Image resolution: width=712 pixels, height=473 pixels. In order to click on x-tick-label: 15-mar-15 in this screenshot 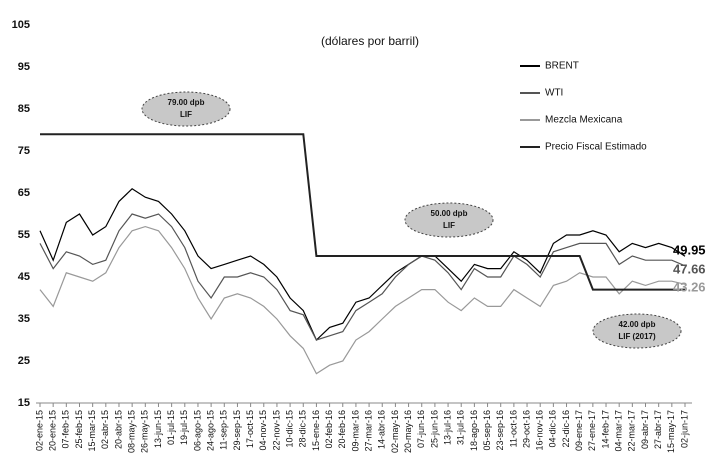, I will do `click(92, 431)`.